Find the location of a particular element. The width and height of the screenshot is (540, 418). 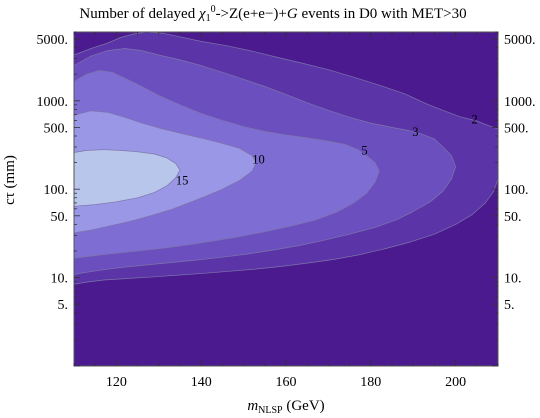

y-tick-label-right: 10. is located at coordinates (513, 279).